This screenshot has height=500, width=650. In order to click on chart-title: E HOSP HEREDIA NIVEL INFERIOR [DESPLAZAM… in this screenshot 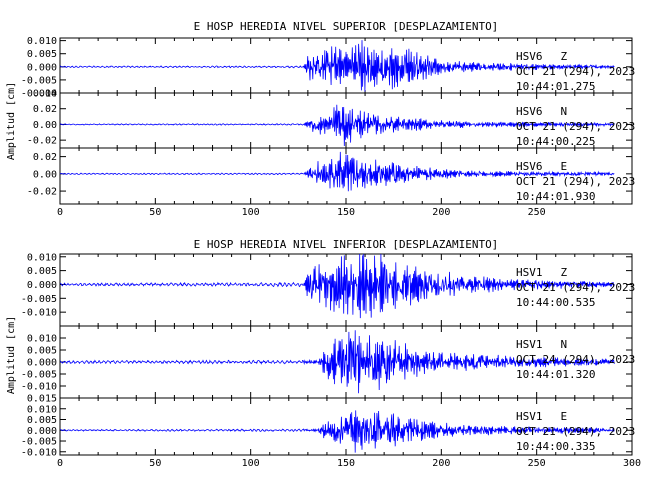, I will do `click(346, 244)`.